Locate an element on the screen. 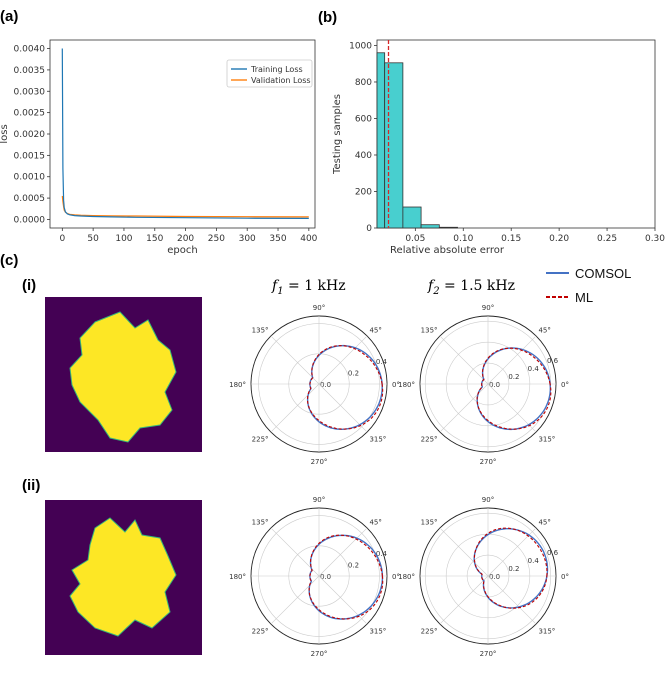 Image resolution: width=667 pixels, height=676 pixels. x-tick-label: 100 is located at coordinates (123, 239).